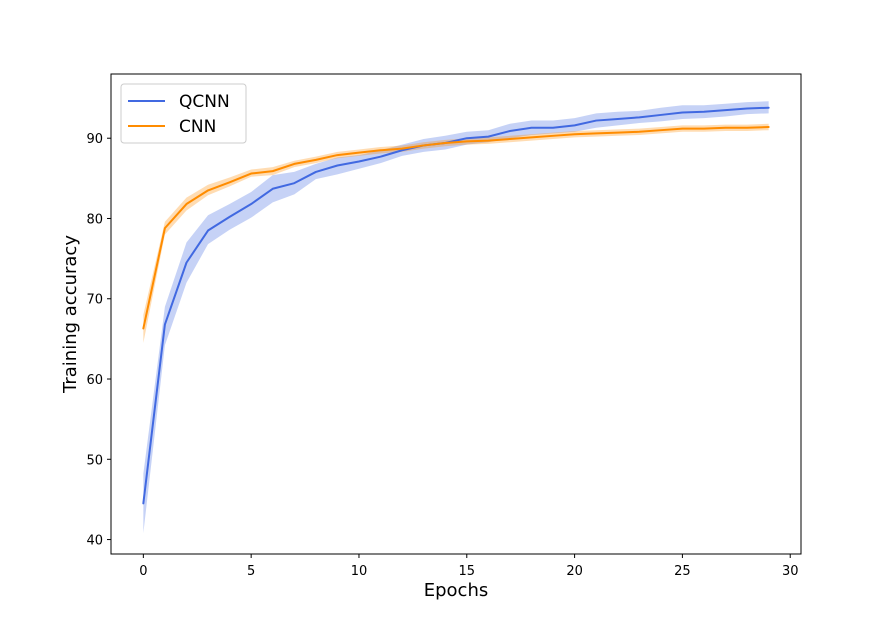  What do you see at coordinates (359, 571) in the screenshot?
I see `x-tick-label: 10` at bounding box center [359, 571].